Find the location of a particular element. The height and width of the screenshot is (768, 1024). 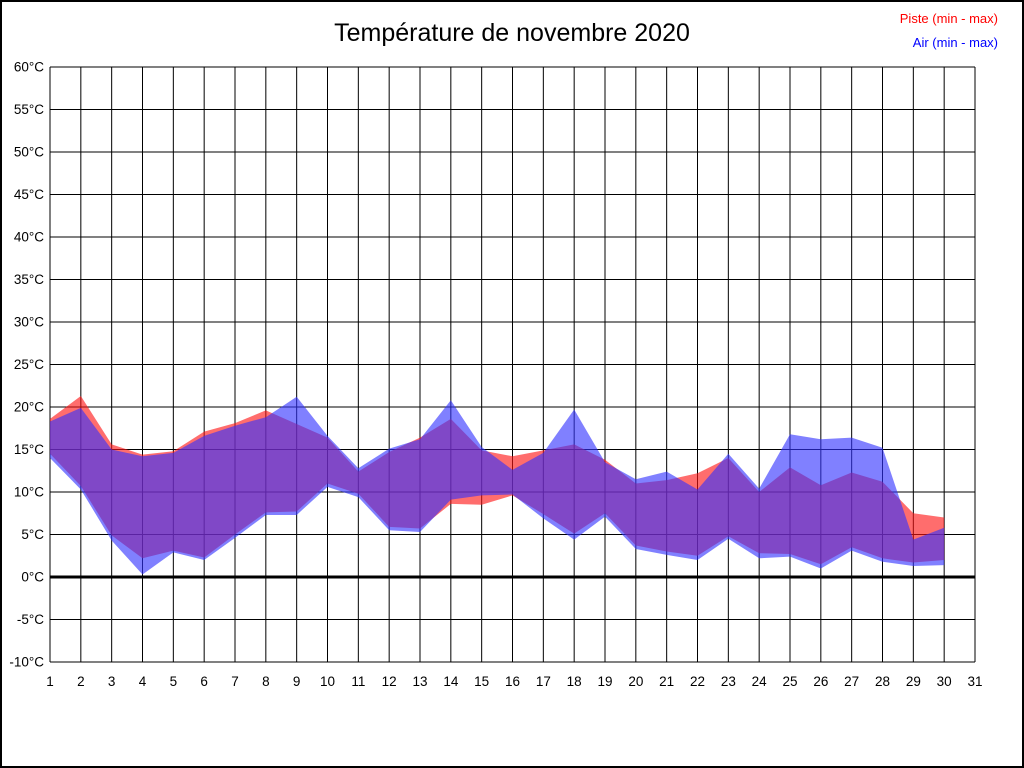

y-tick-label: 35°C is located at coordinates (29, 279).